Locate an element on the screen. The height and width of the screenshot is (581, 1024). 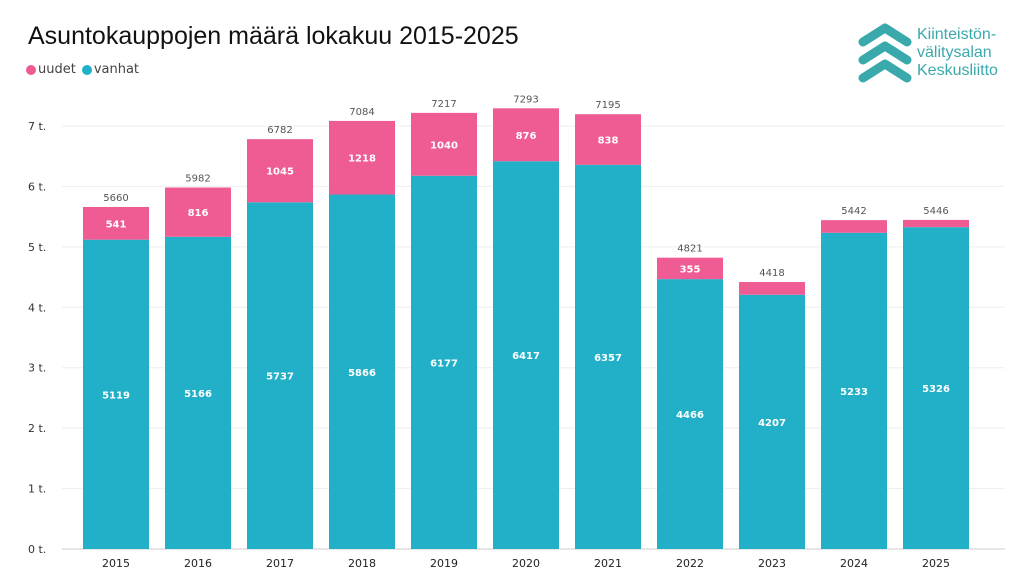
logo-line: Kiinteistön- is located at coordinates (957, 34).